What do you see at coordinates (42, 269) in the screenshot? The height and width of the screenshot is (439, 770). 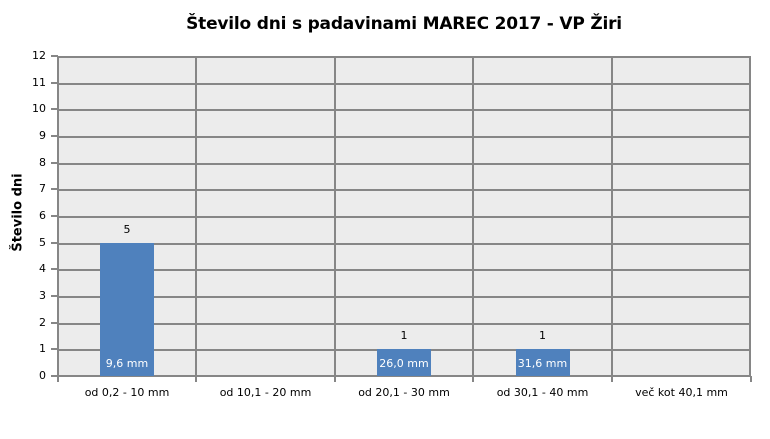 I see `y-tick-label: 4` at bounding box center [42, 269].